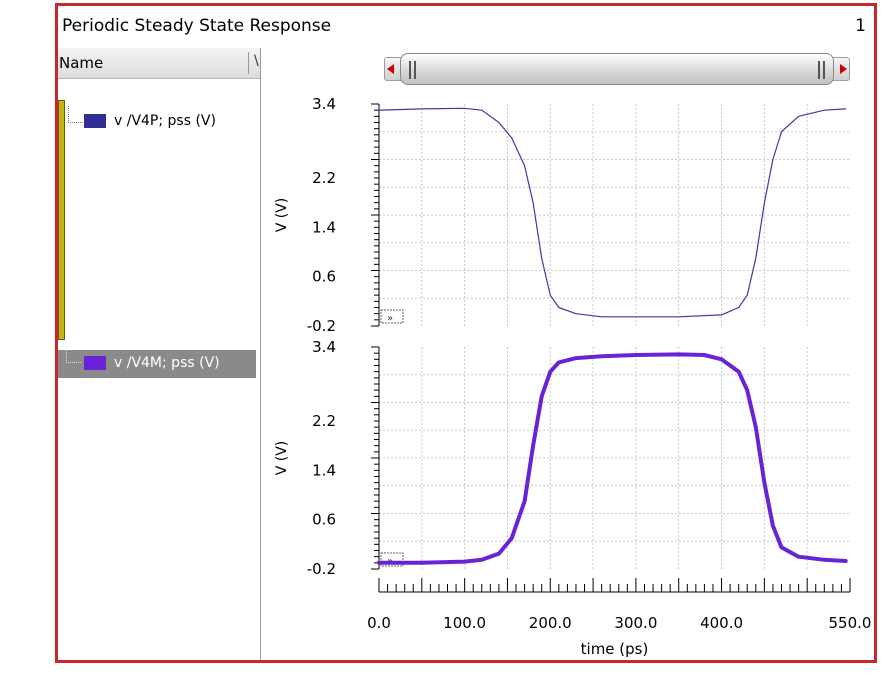  I want to click on trace-item-v4m: v /V4M; pss (V), so click(157, 364).